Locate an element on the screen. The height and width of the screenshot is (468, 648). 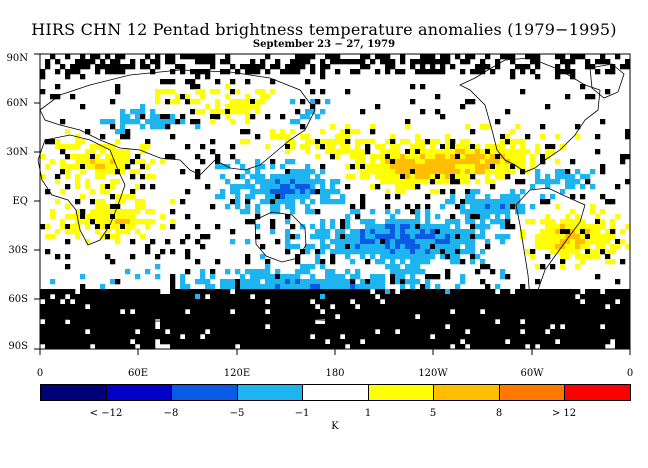
colorbar-unit: K is located at coordinates (335, 426).